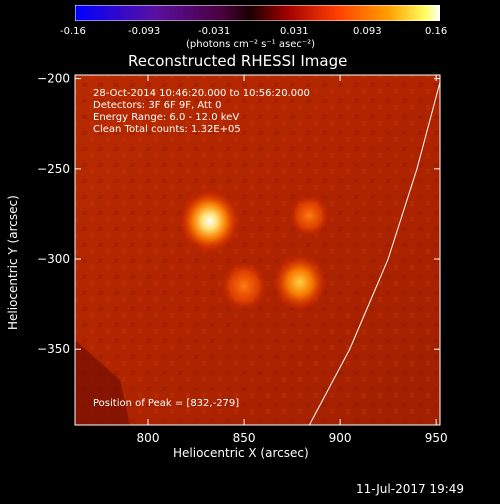 This screenshot has height=504, width=500. Describe the element at coordinates (254, 250) in the screenshot. I see `sources-layer` at that location.